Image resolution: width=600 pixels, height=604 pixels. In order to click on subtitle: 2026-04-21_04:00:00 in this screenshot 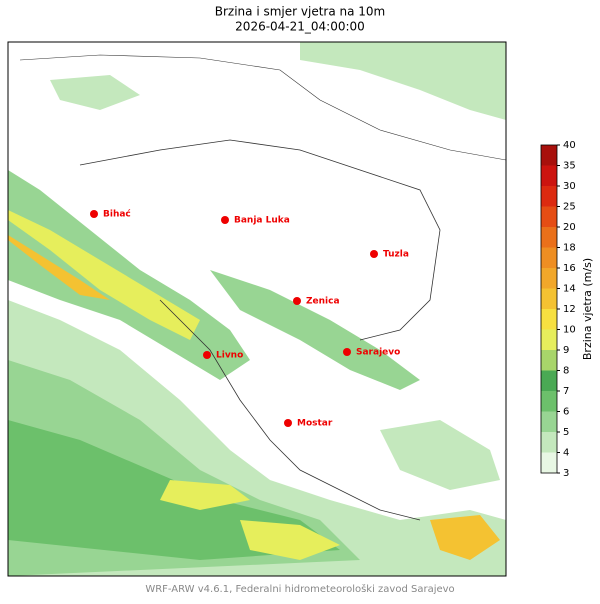, I will do `click(300, 27)`.